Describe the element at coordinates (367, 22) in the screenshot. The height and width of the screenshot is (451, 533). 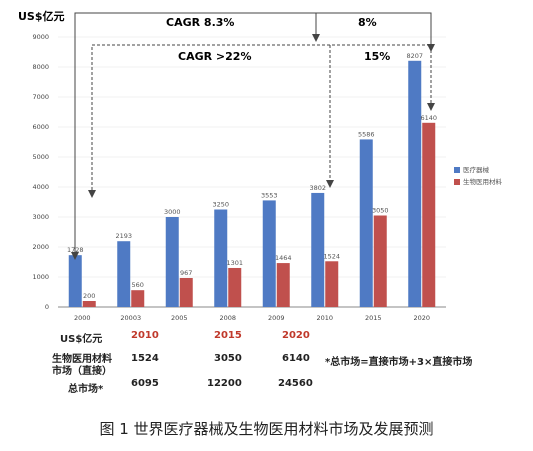
I see `cagr-all-future-label: 8%` at that location.